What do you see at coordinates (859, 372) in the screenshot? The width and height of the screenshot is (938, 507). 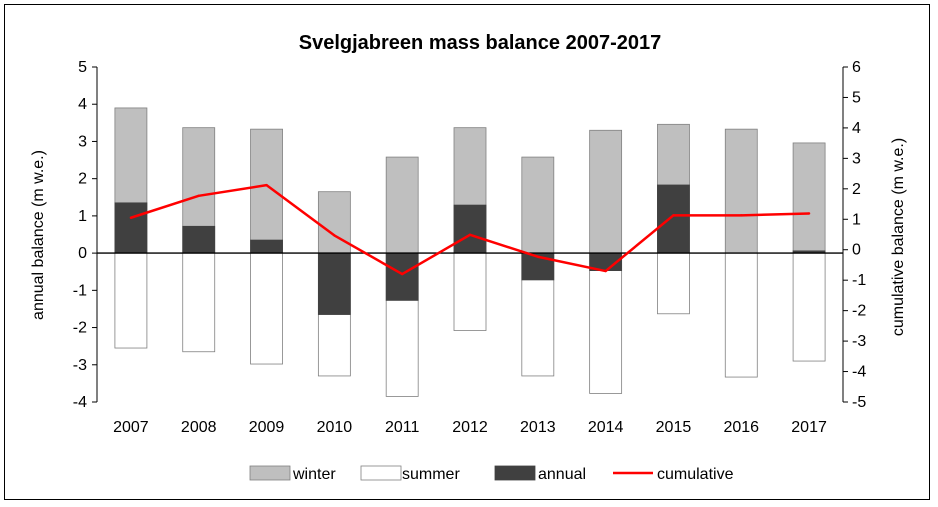 I see `y2-tick-label: -4` at bounding box center [859, 372].